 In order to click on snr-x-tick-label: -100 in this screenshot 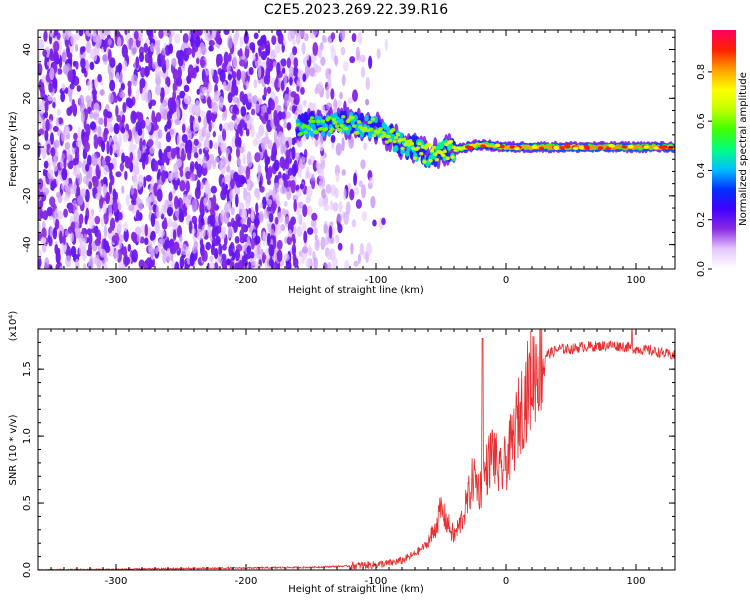, I will do `click(376, 581)`.